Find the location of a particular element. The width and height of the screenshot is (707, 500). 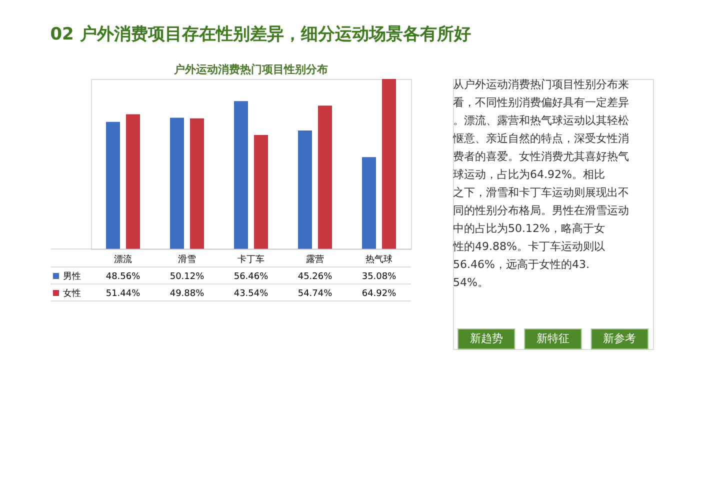

data-label: 45.26% is located at coordinates (315, 277).